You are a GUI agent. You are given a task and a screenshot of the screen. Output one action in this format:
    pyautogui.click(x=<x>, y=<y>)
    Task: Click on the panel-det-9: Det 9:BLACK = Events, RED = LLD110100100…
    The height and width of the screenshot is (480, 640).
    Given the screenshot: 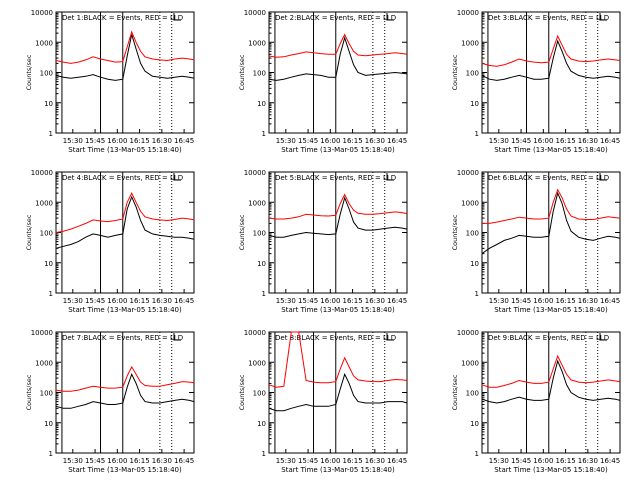 What is the action you would take?
    pyautogui.click(x=536, y=401)
    